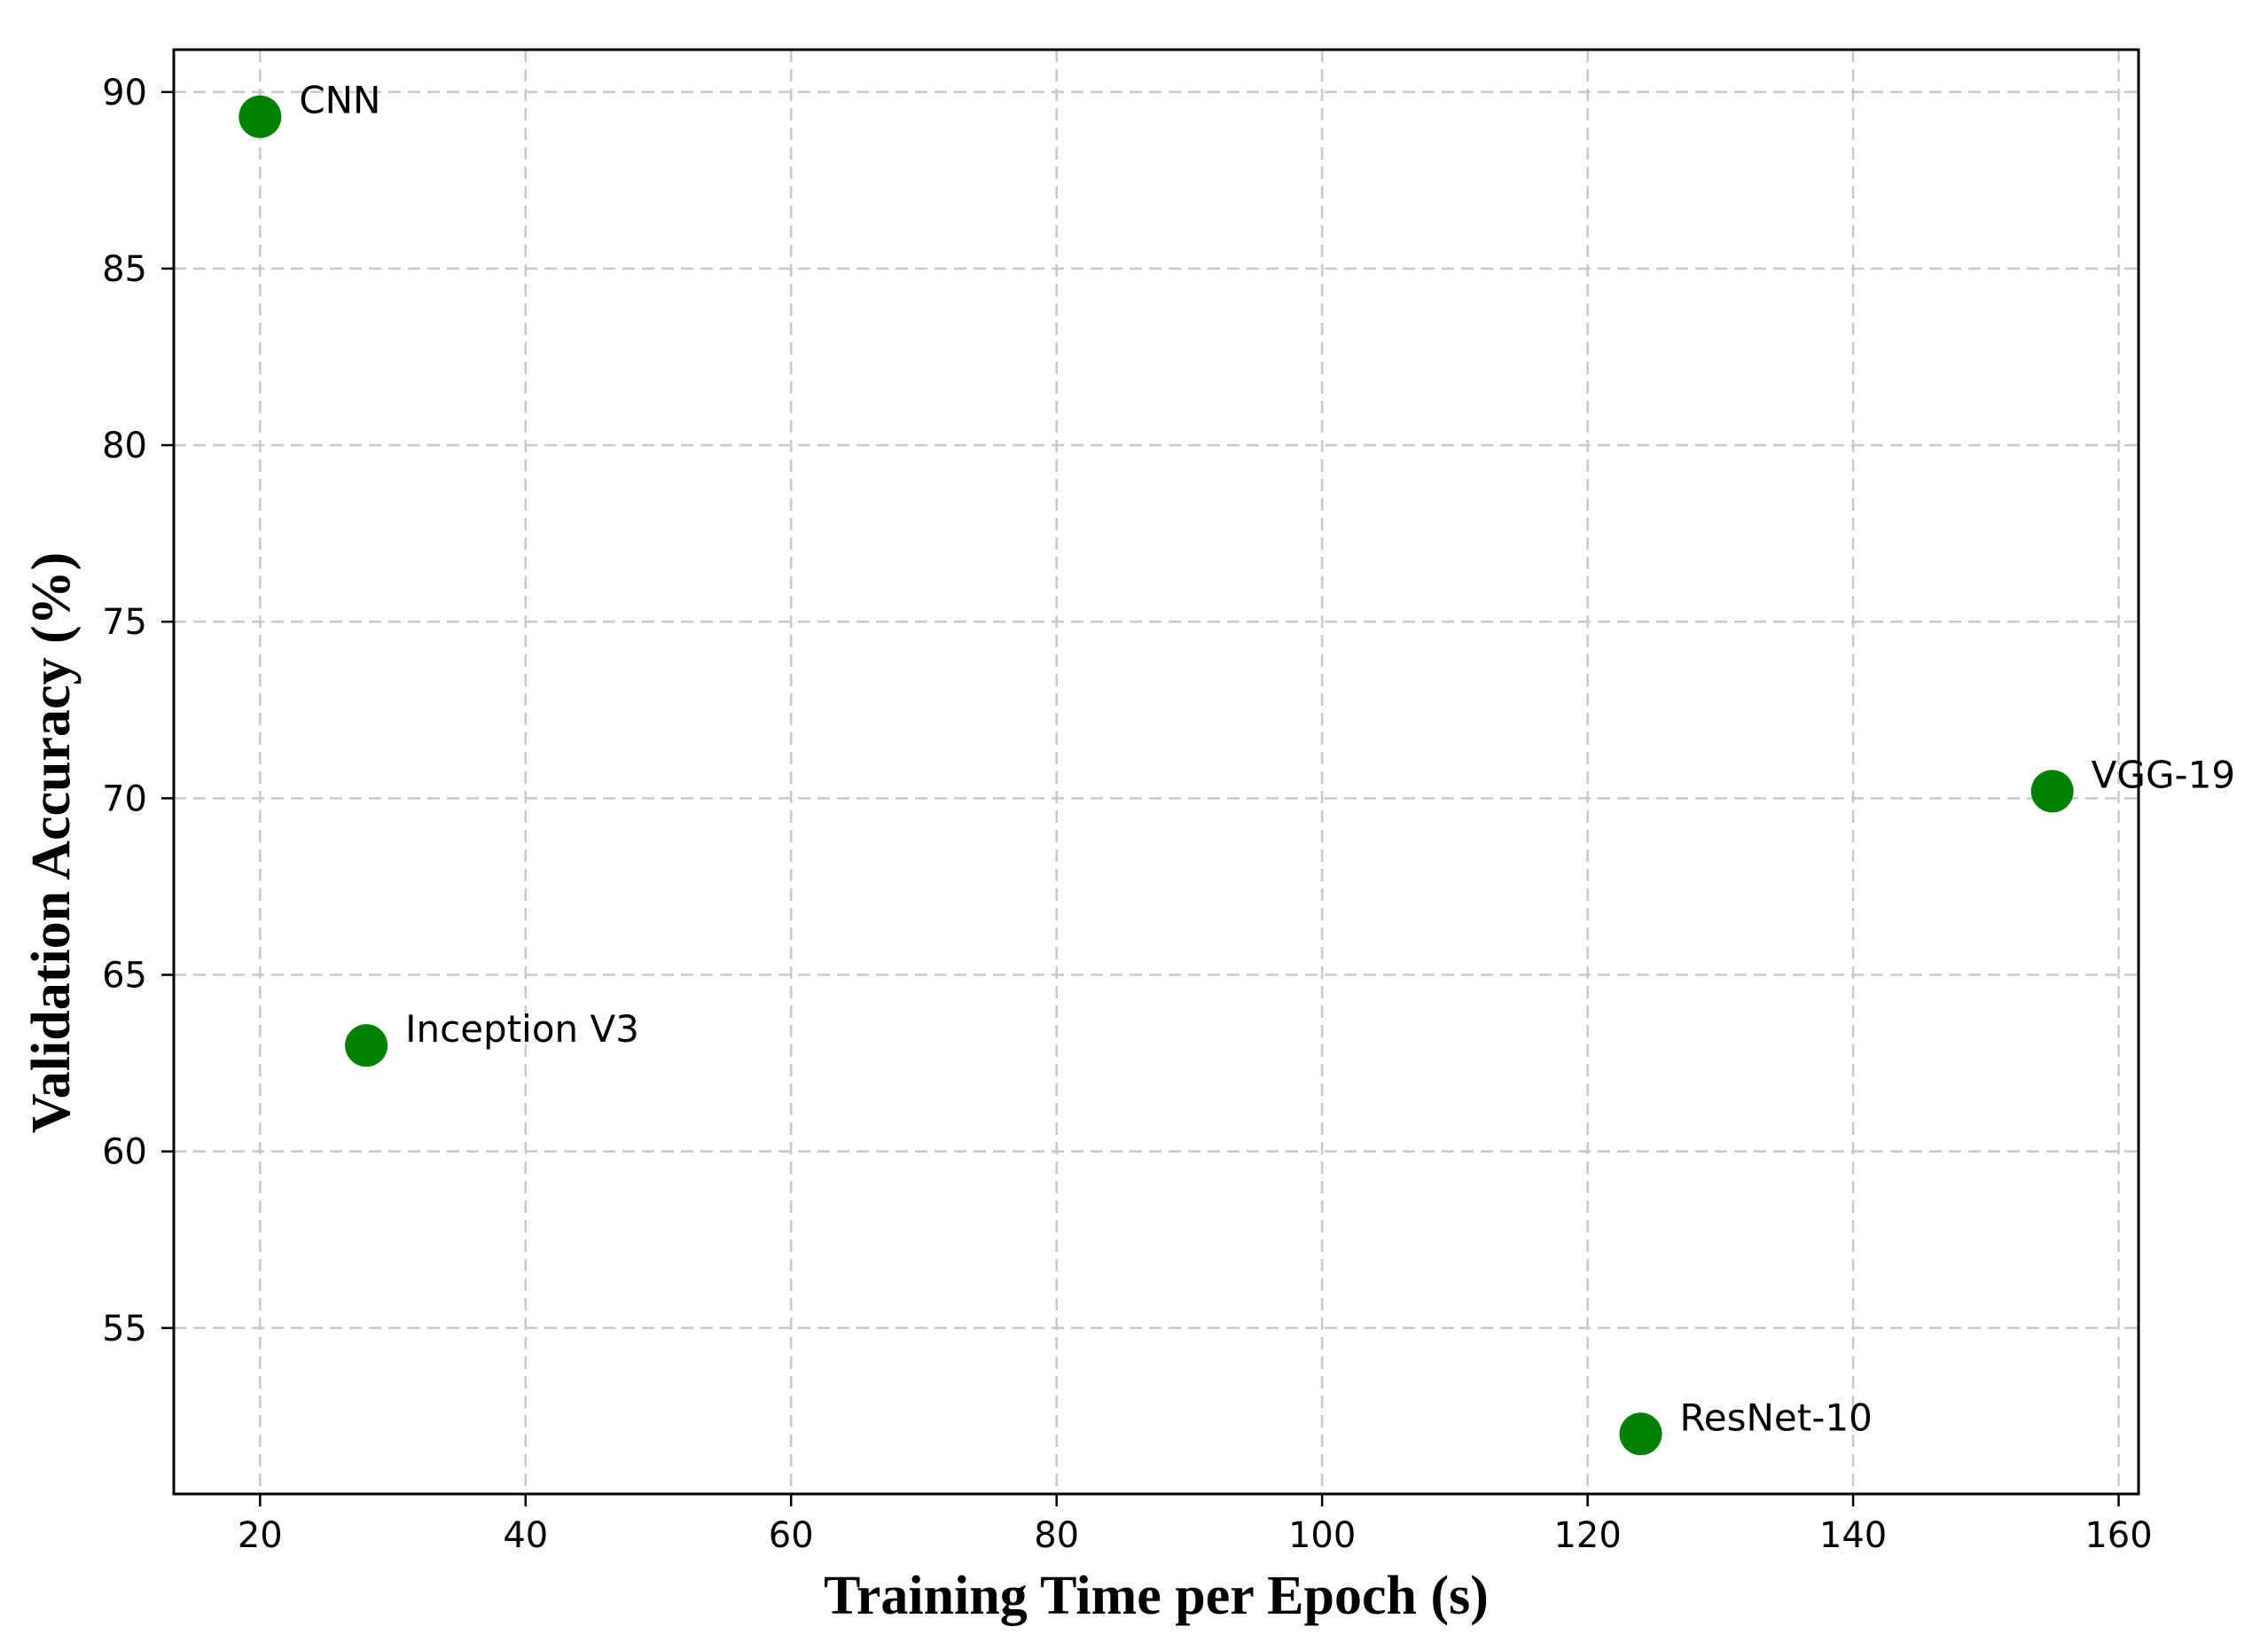  I want to click on y-tick-label: 80, so click(125, 446).